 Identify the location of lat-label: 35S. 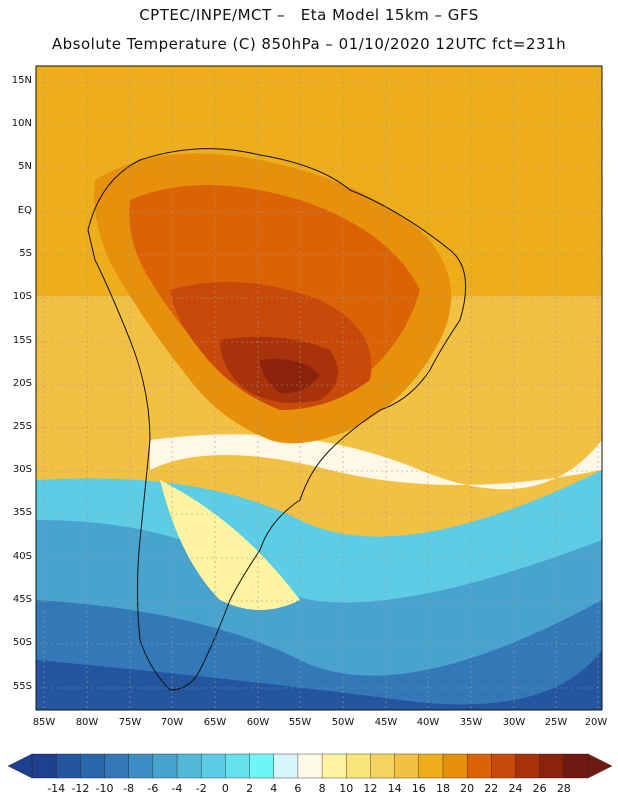
(22, 512).